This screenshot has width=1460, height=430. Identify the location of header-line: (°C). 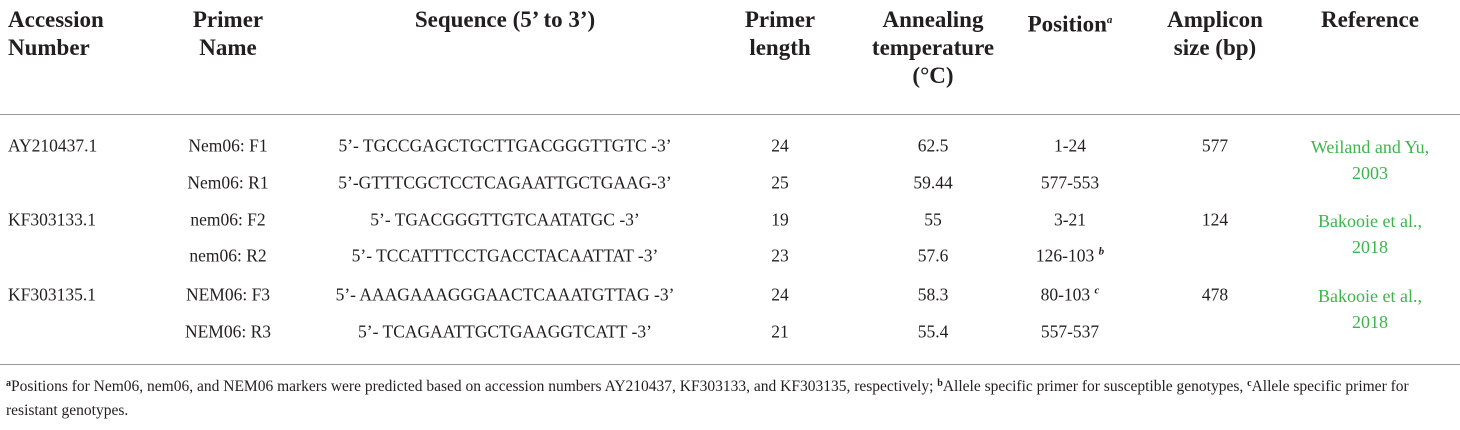
(933, 76).